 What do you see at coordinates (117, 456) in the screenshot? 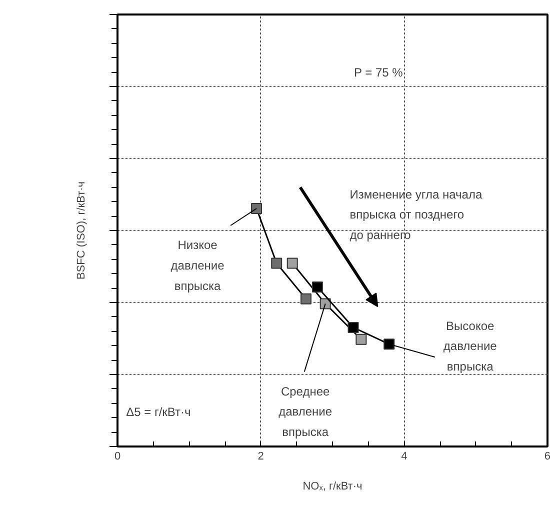
I see `x-tick-label: 0` at bounding box center [117, 456].